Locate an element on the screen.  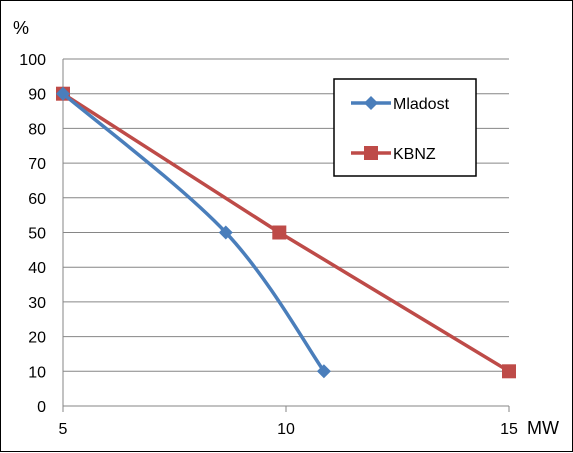
y-tick-label: 70 is located at coordinates (37, 164).